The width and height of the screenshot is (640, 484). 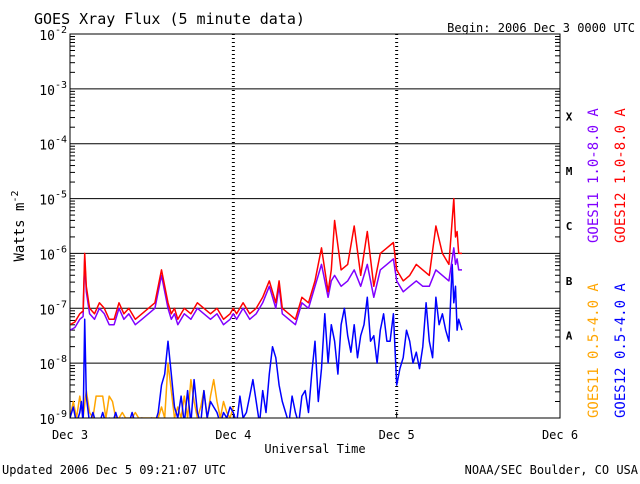 What do you see at coordinates (560, 435) in the screenshot?
I see `x-tick-label-3: Dec 6` at bounding box center [560, 435].